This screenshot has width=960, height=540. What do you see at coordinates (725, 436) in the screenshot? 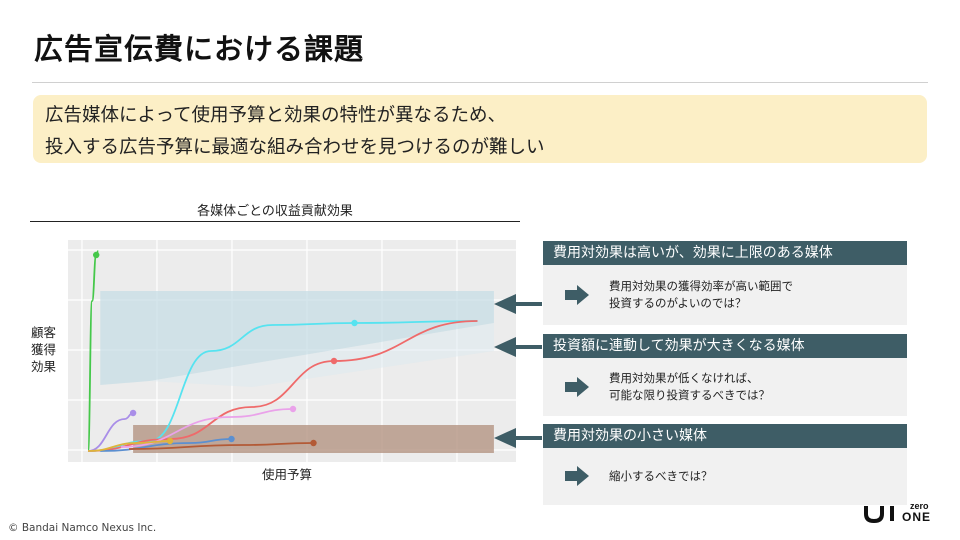
I see `panel-3-heading: 費用対効果の小さい媒体` at bounding box center [725, 436].